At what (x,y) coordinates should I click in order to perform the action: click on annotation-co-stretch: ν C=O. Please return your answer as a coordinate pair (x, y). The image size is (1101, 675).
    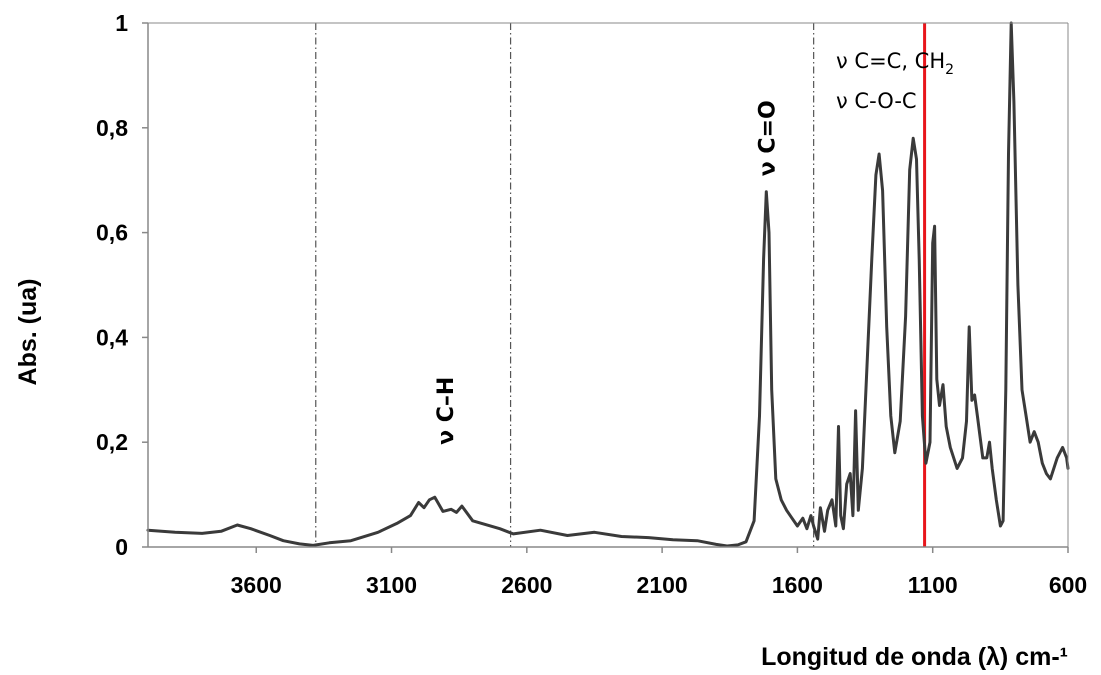
    Looking at the image, I should click on (767, 138).